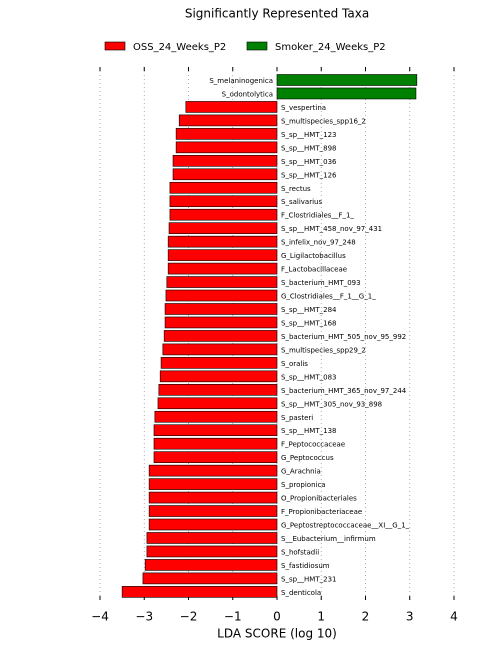 The width and height of the screenshot is (504, 651). I want to click on legend-label: OSS_24_Weeks_P2, so click(179, 47).